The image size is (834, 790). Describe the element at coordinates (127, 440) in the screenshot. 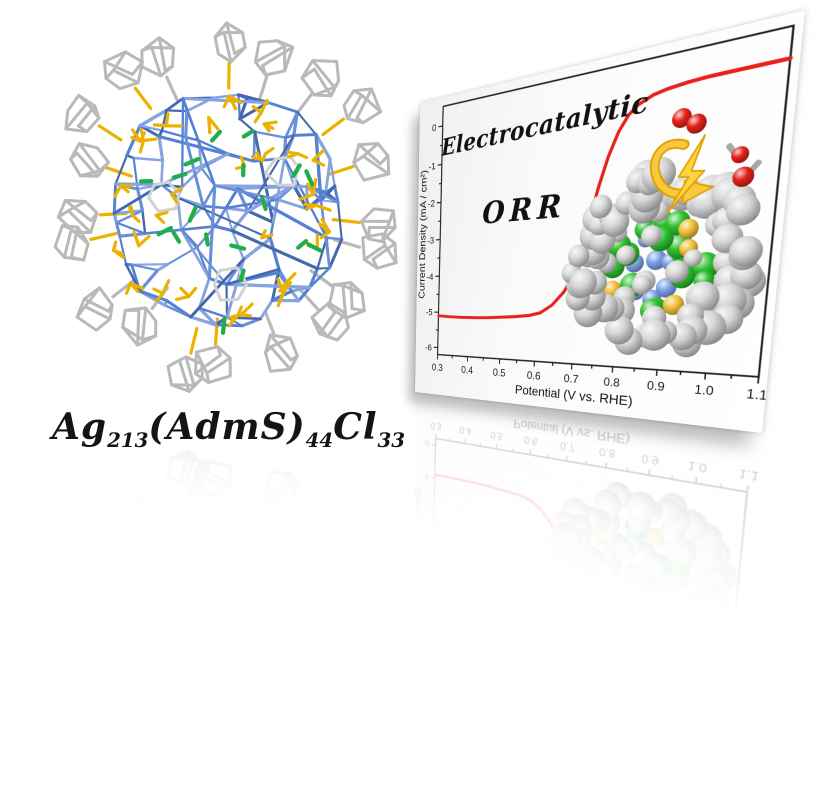

I see `formula-subscript-213: 213` at that location.